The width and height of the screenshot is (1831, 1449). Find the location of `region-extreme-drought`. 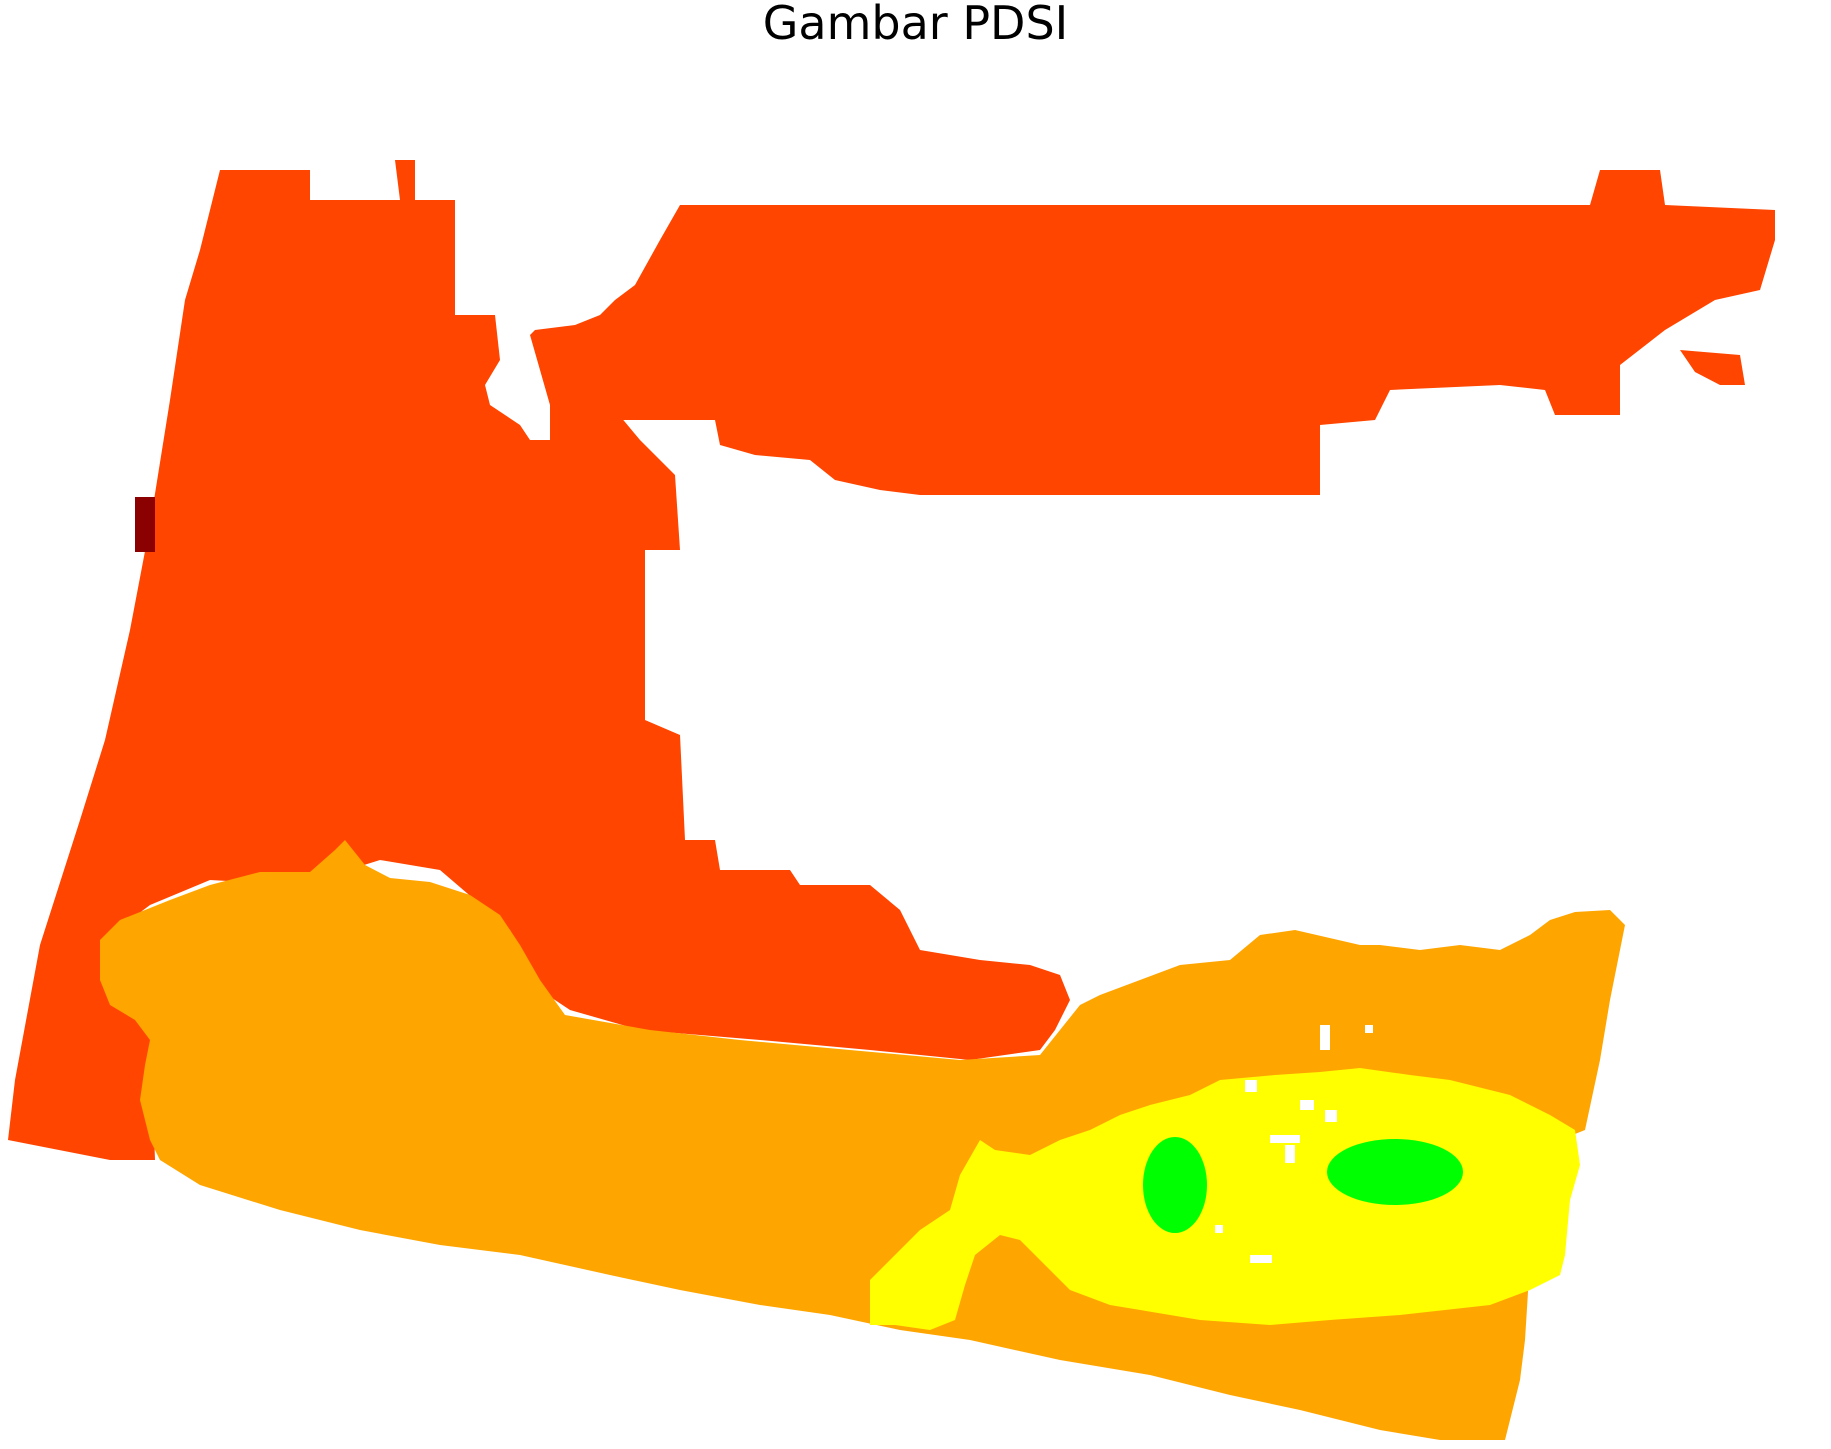

region-extreme-drought is located at coordinates (145, 524).